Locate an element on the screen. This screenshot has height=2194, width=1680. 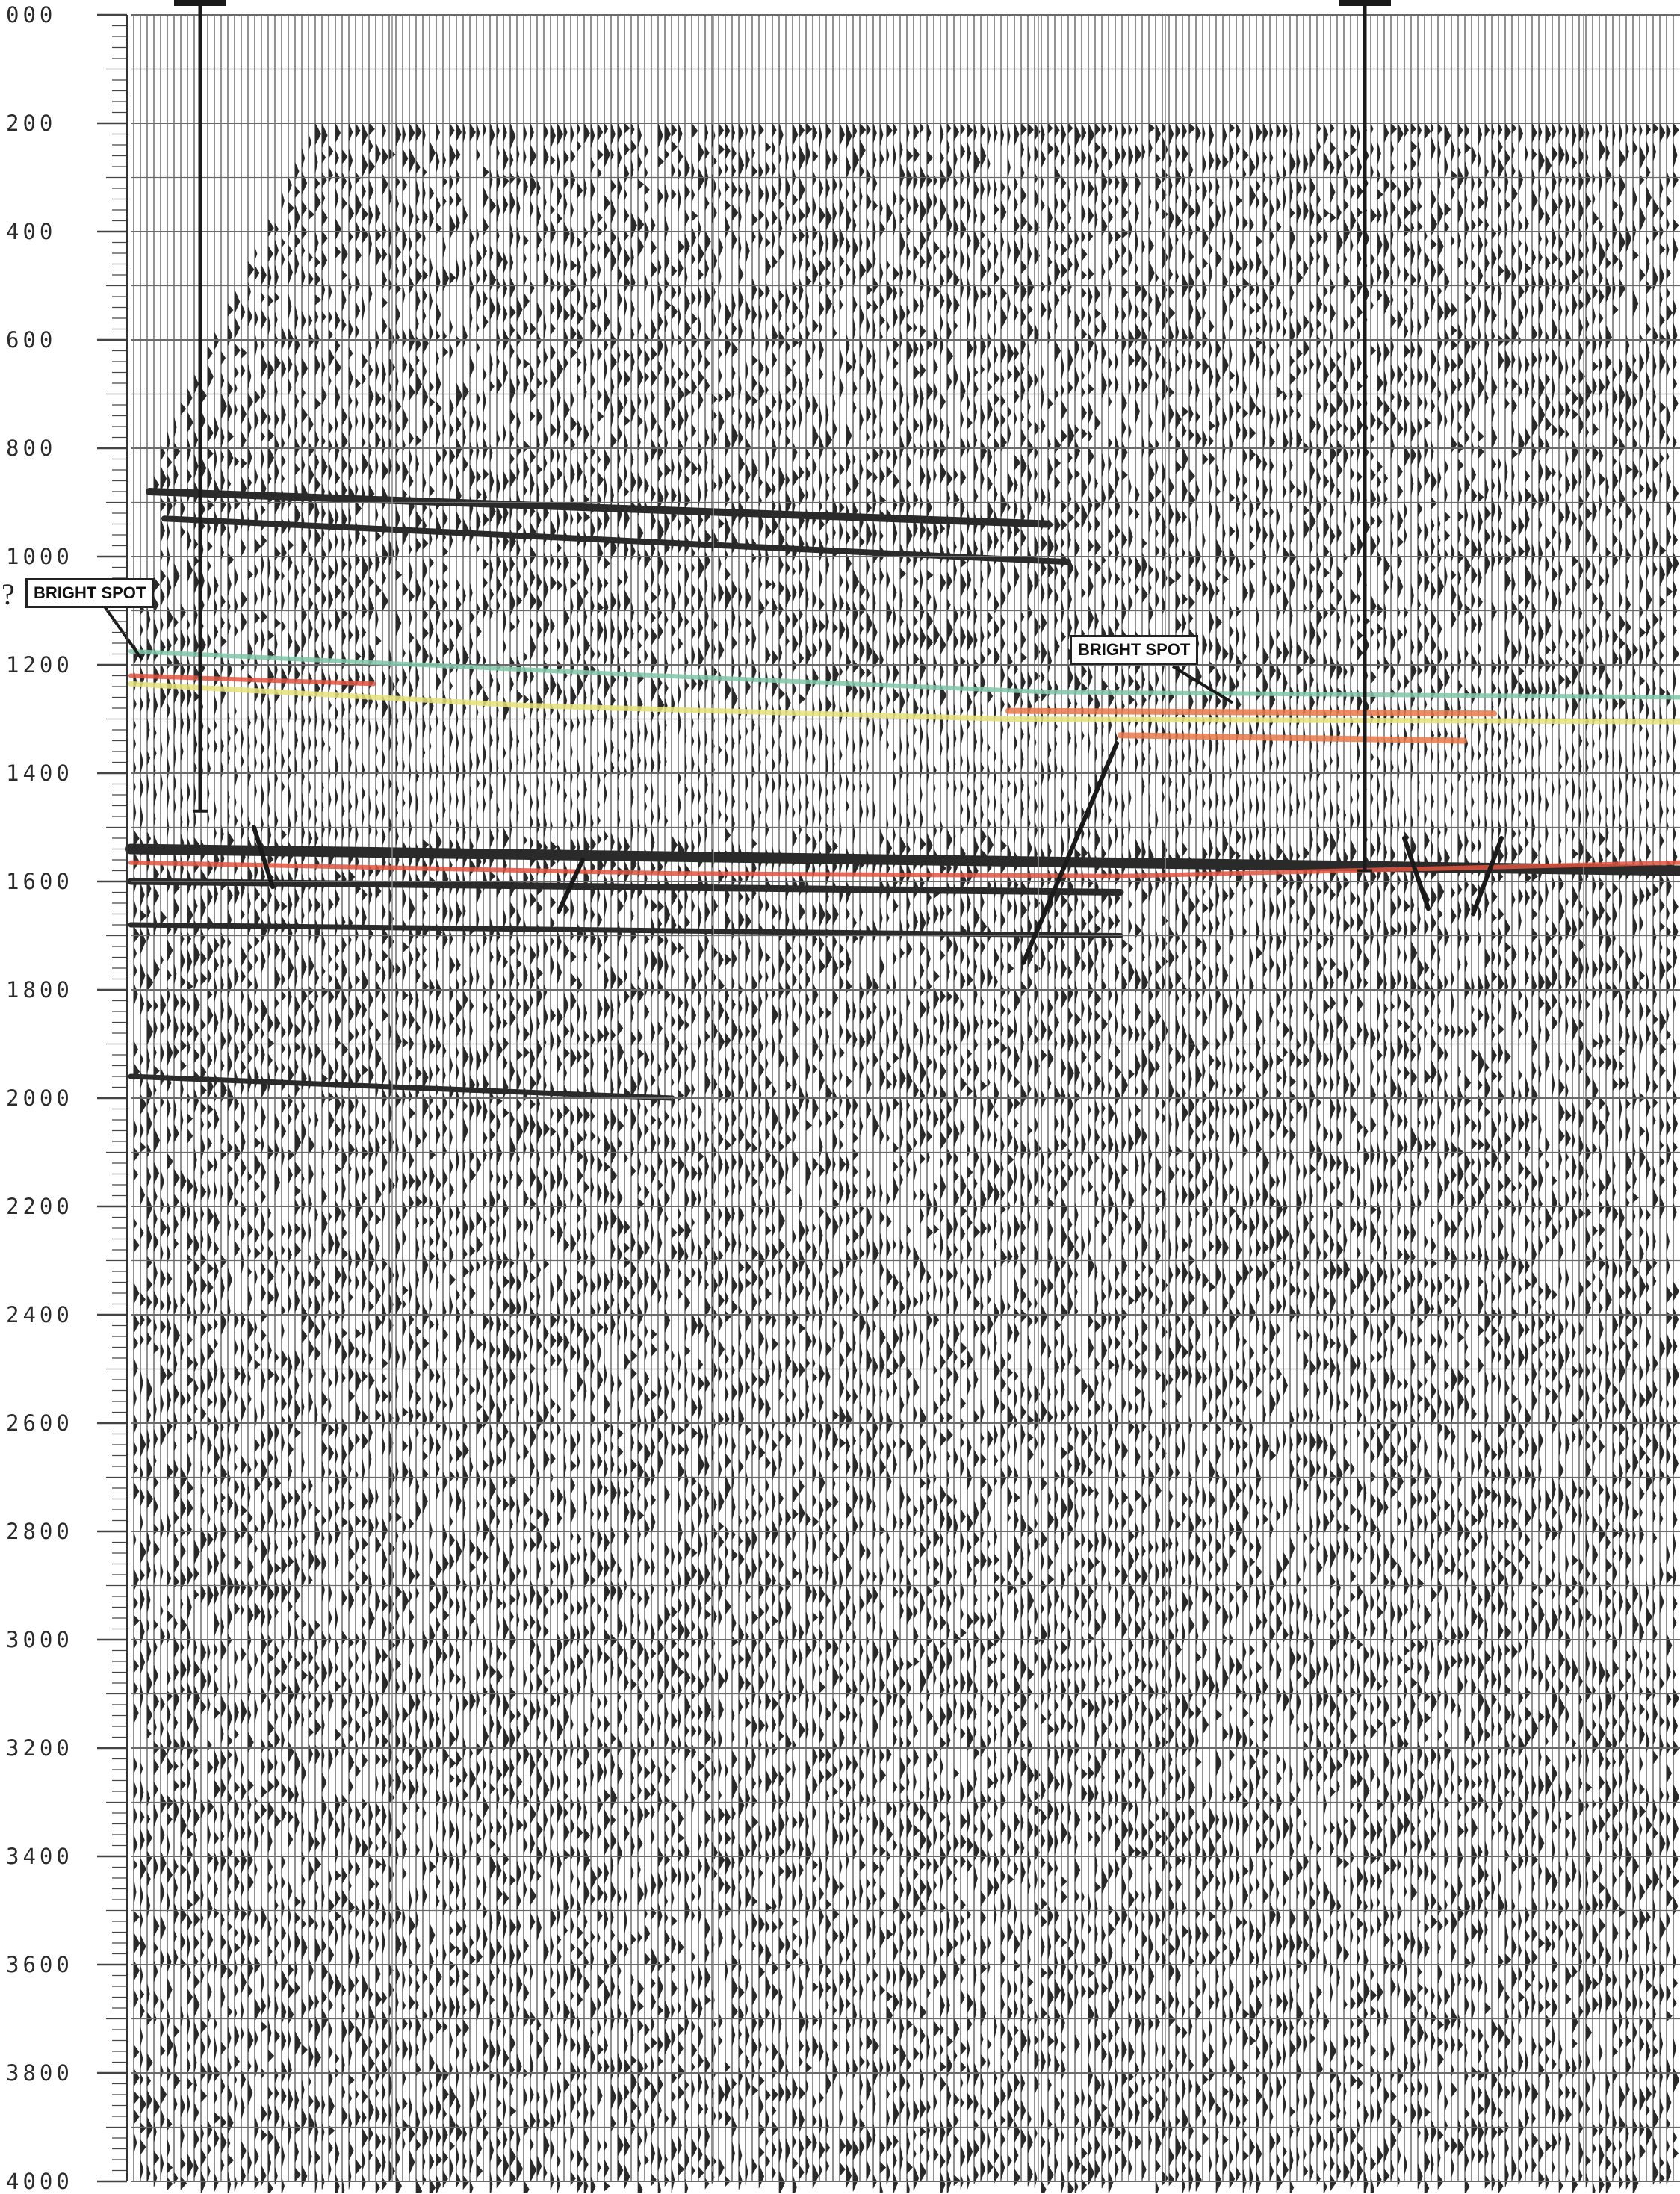
time-label: 1400 is located at coordinates (39, 773).